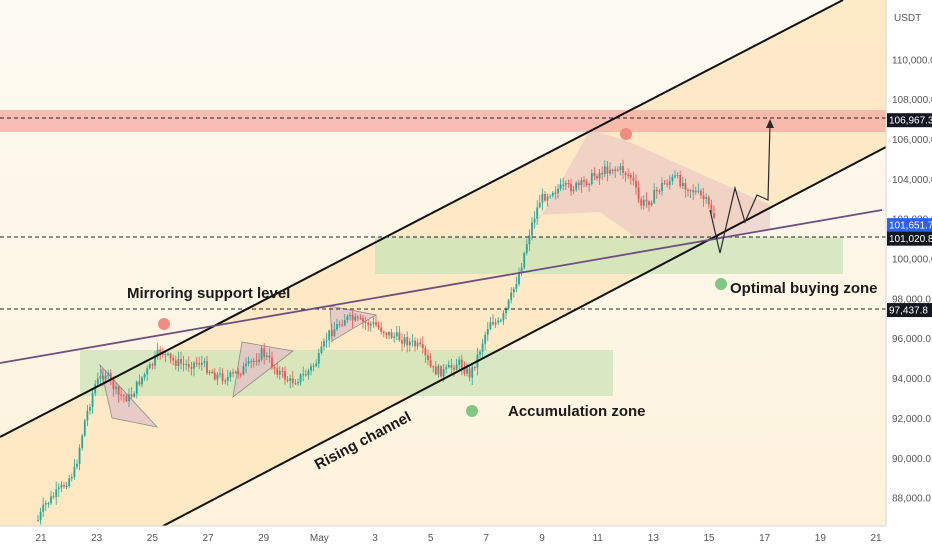  Describe the element at coordinates (487, 538) in the screenshot. I see `date-tick-label: 7` at that location.